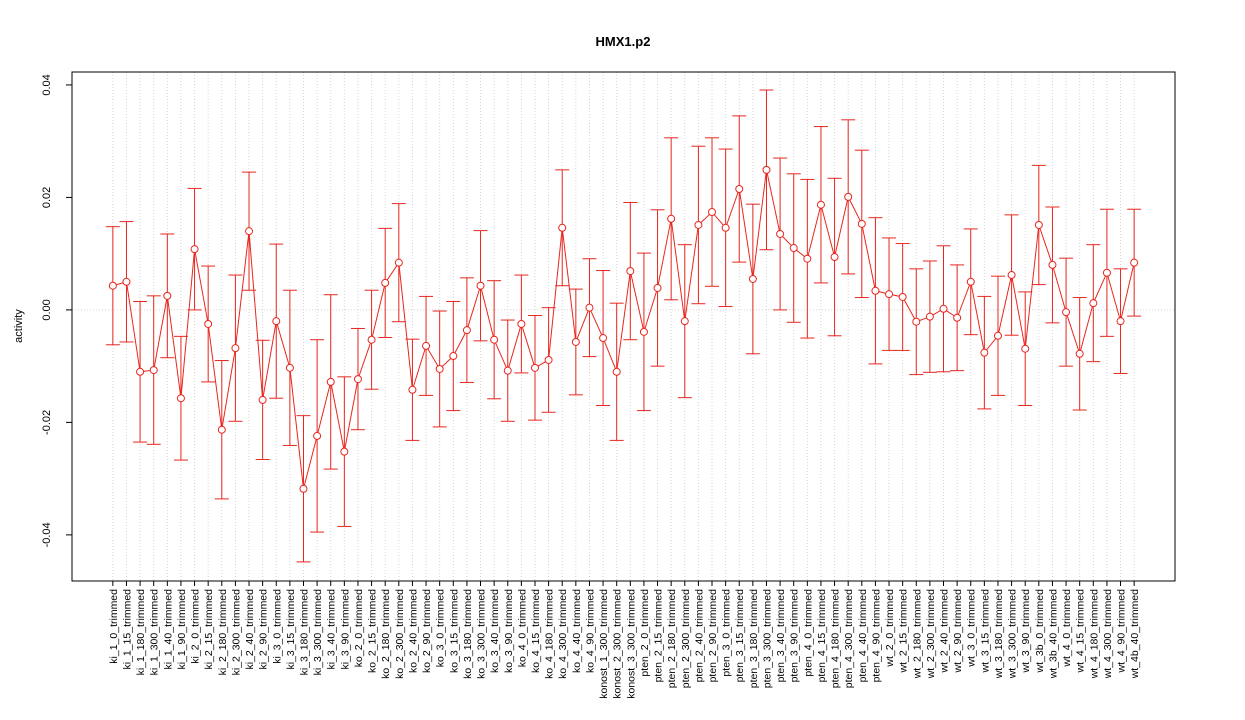 This screenshot has width=1245, height=720. I want to click on x-tick-label: pten_2_90_trimmed, so click(713, 636).